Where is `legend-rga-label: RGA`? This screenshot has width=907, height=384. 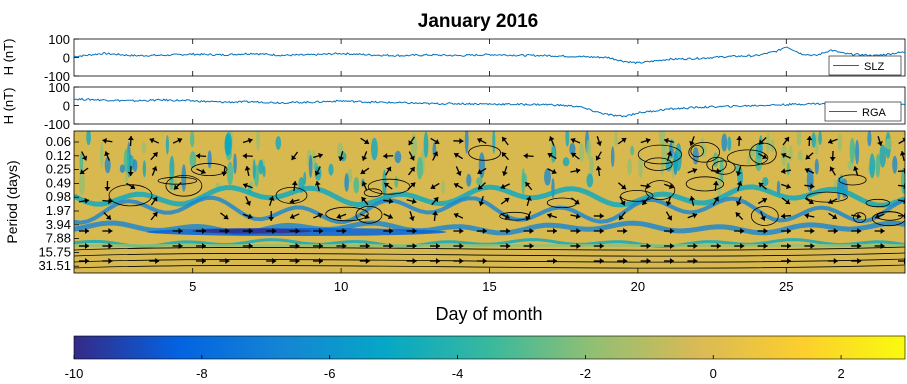
legend-rga-label: RGA is located at coordinates (874, 113).